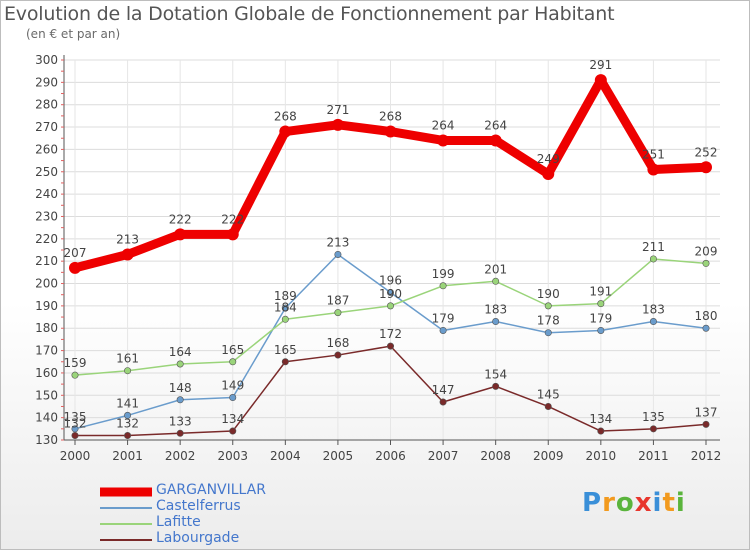 The image size is (750, 550). I want to click on data-label: 134, so click(600, 419).